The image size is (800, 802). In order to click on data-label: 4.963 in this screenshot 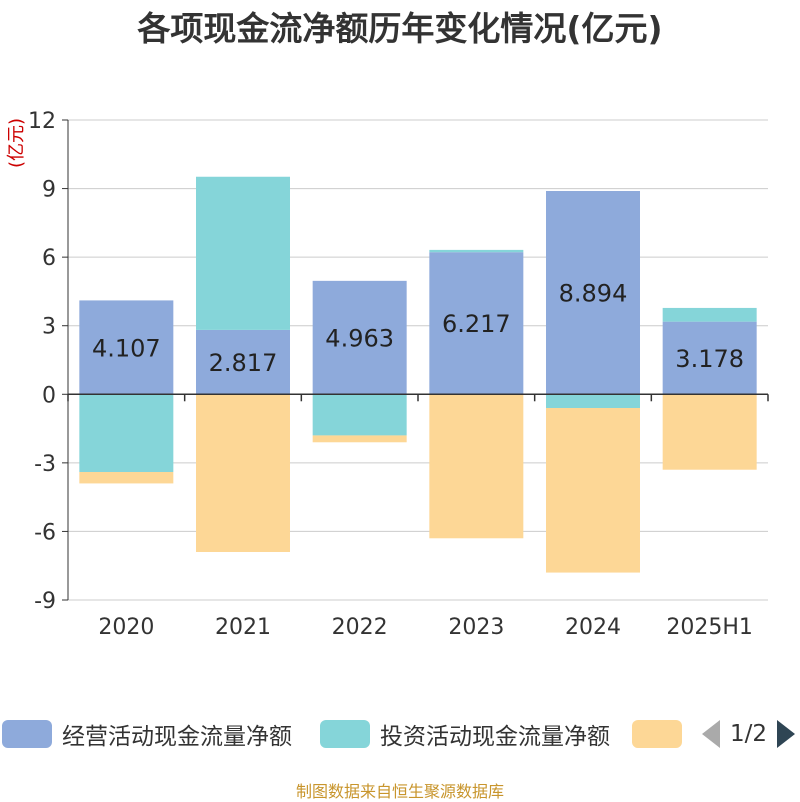, I will do `click(359, 339)`.